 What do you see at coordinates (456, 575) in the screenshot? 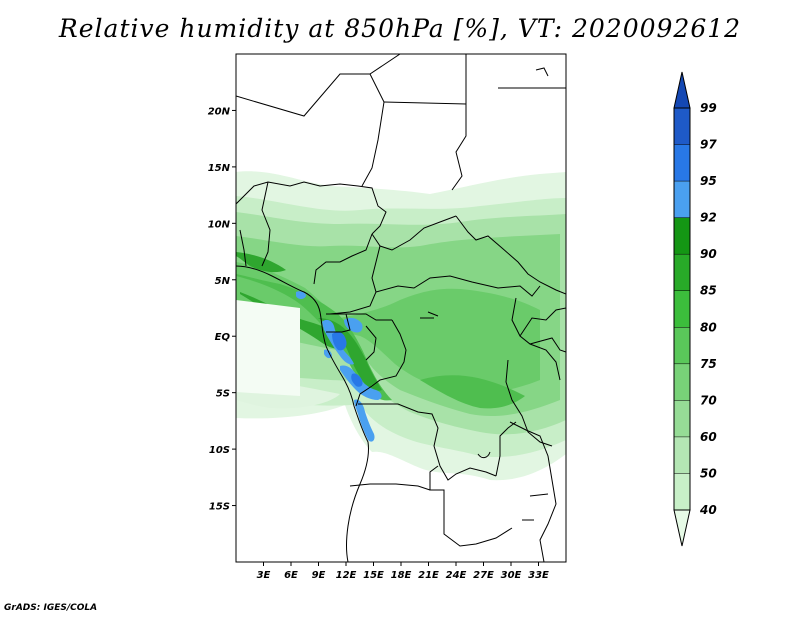
I see `lon-tick-label: 24E` at bounding box center [456, 575].